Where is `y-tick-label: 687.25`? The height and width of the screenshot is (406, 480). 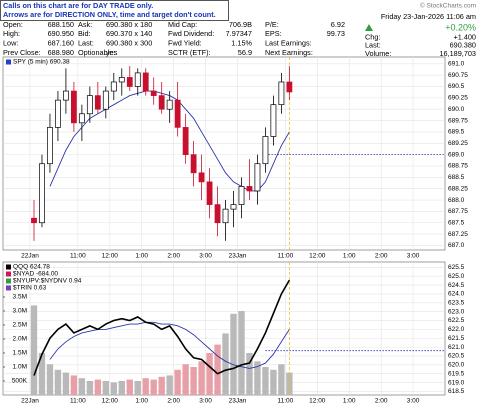 y-tick-label: 687.25 is located at coordinates (458, 234).